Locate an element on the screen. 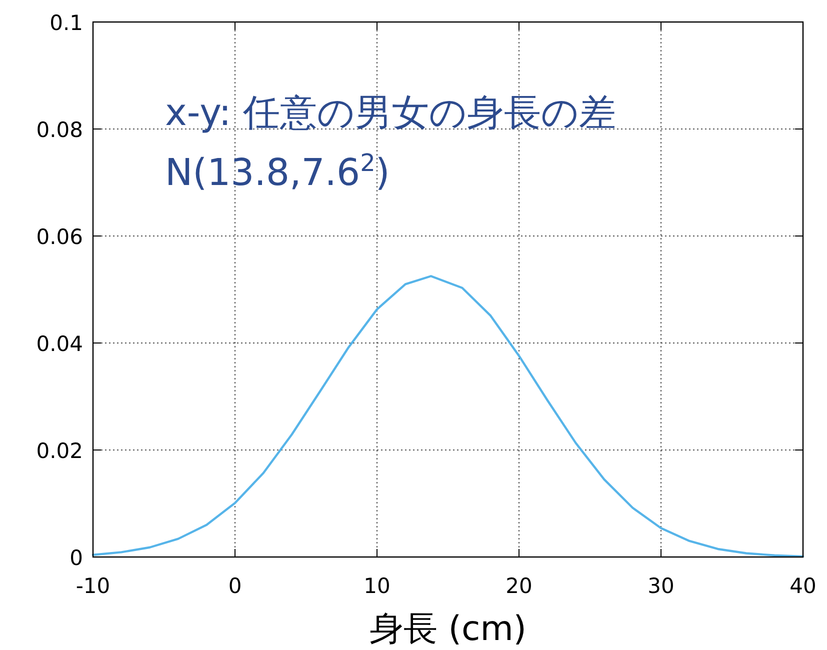  x-tick-label: 0 is located at coordinates (235, 586).